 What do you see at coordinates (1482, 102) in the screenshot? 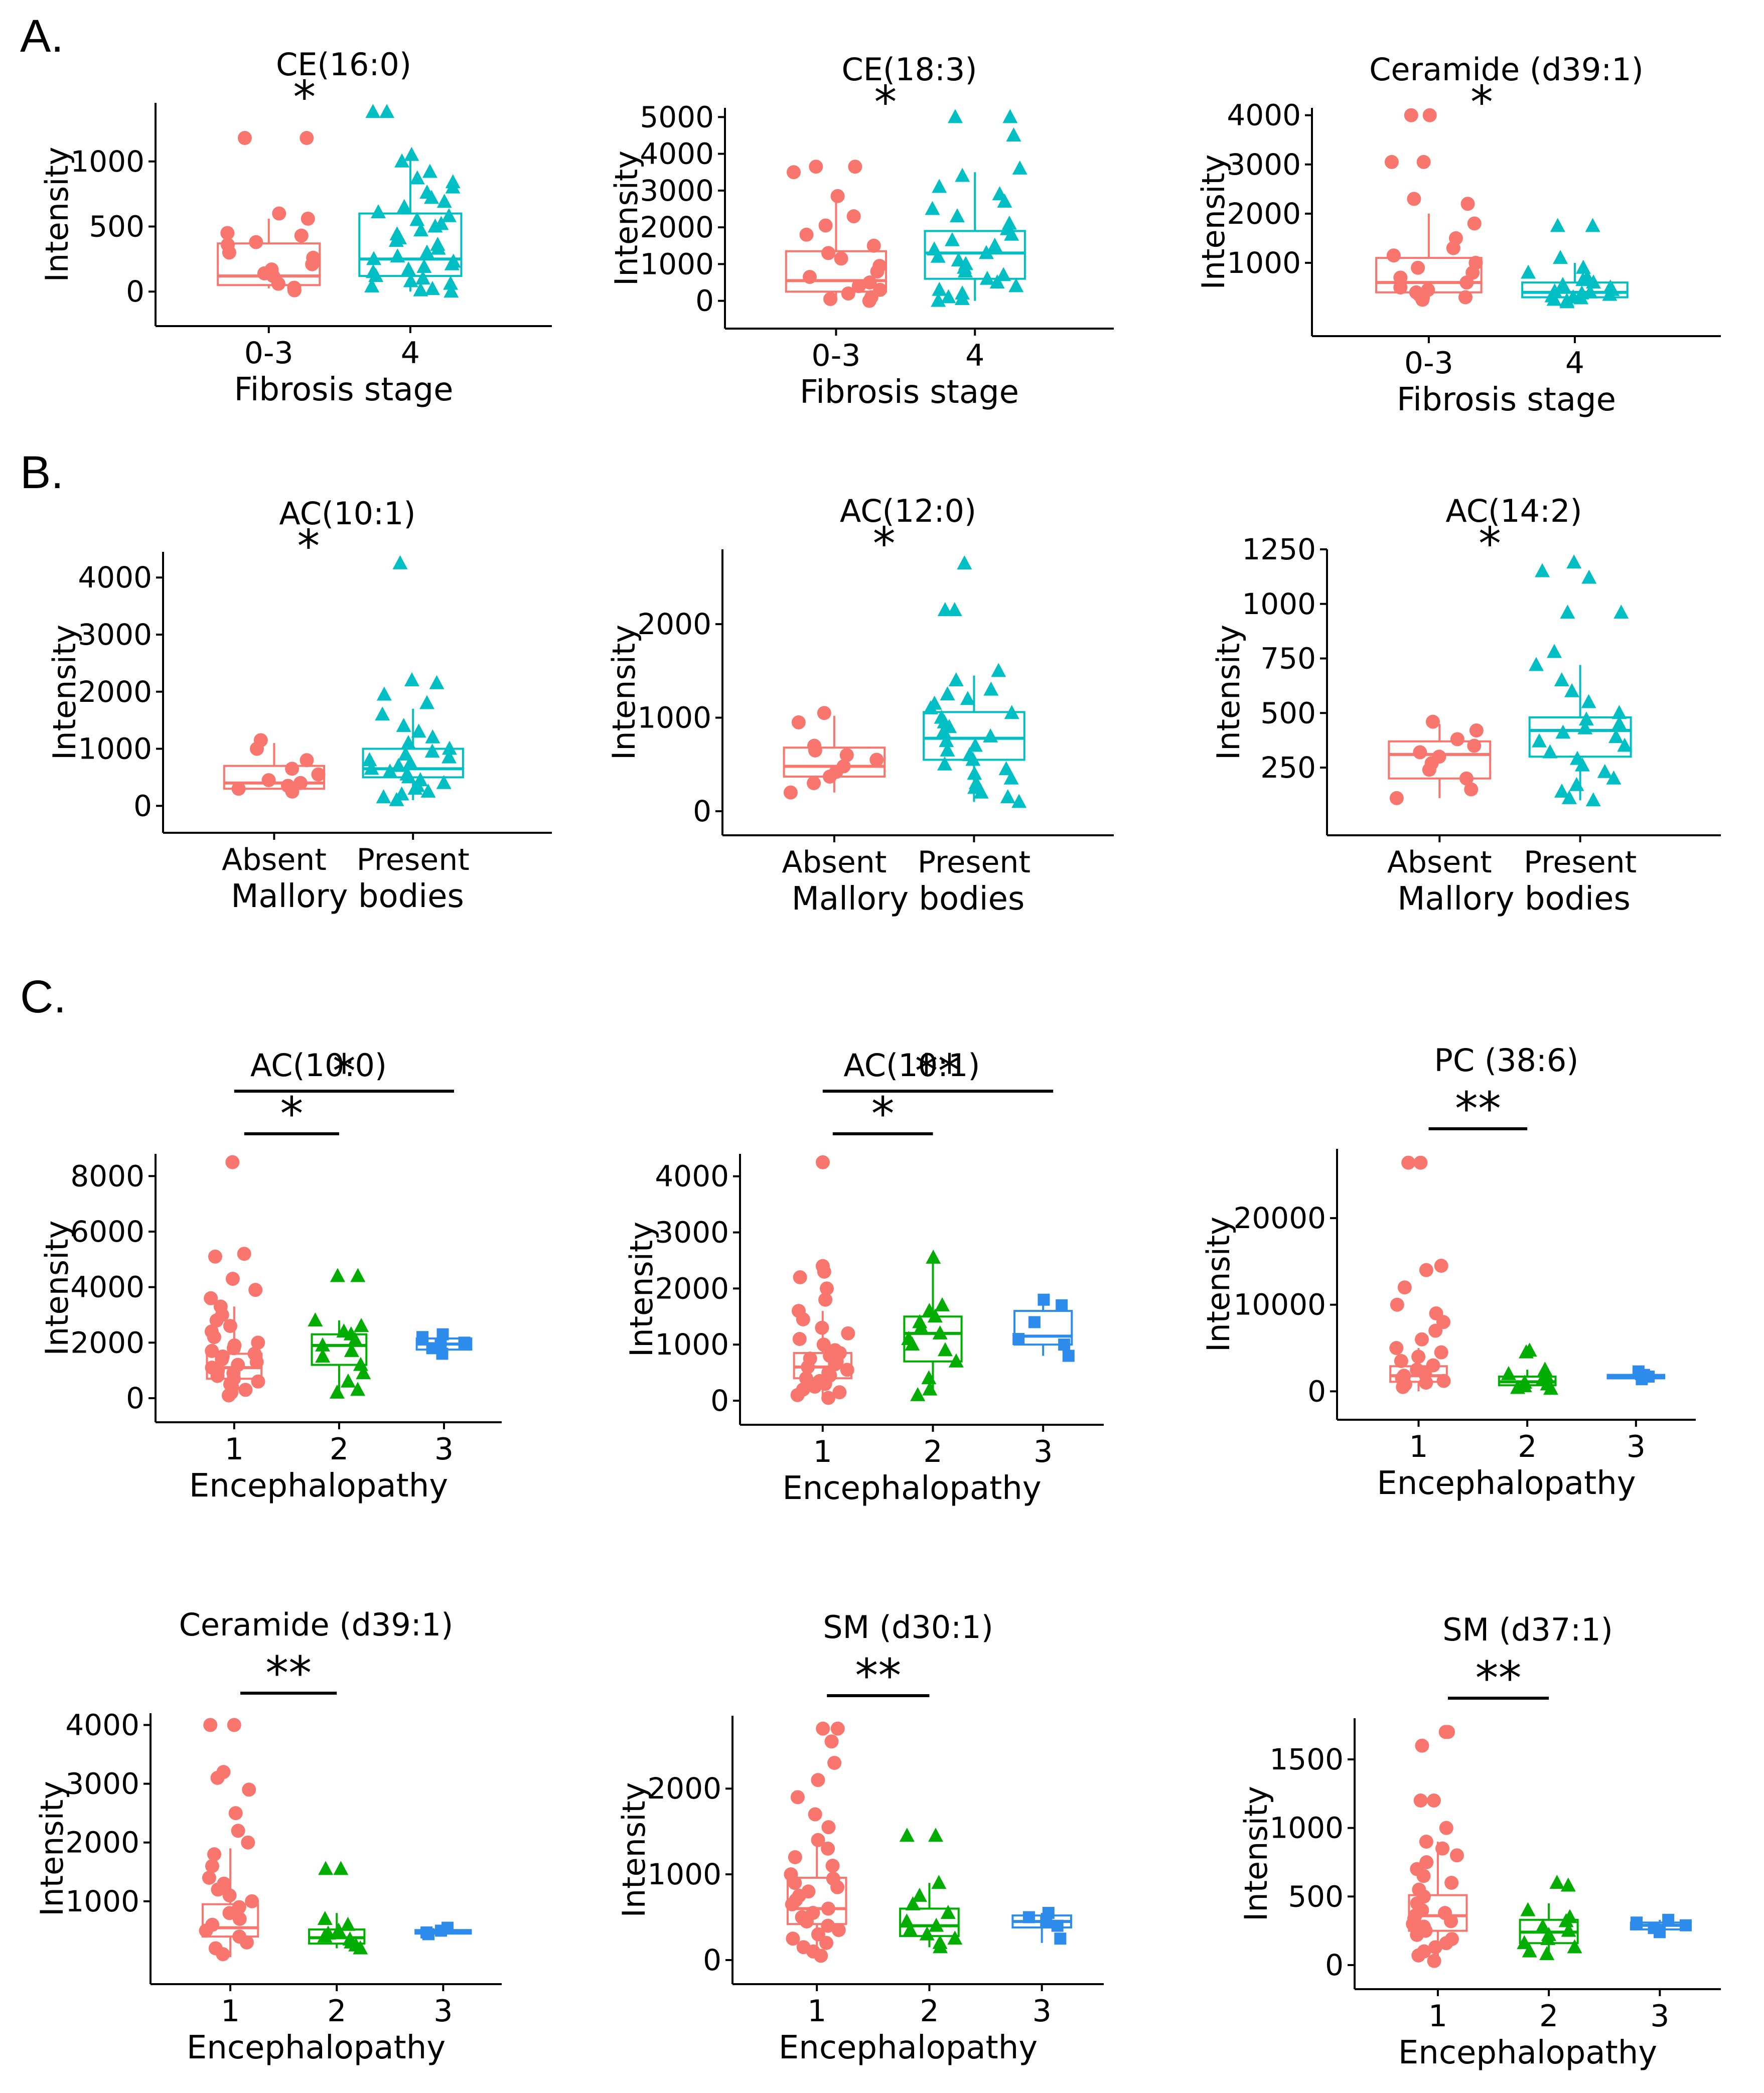
I see `significance-star: *` at bounding box center [1482, 102].